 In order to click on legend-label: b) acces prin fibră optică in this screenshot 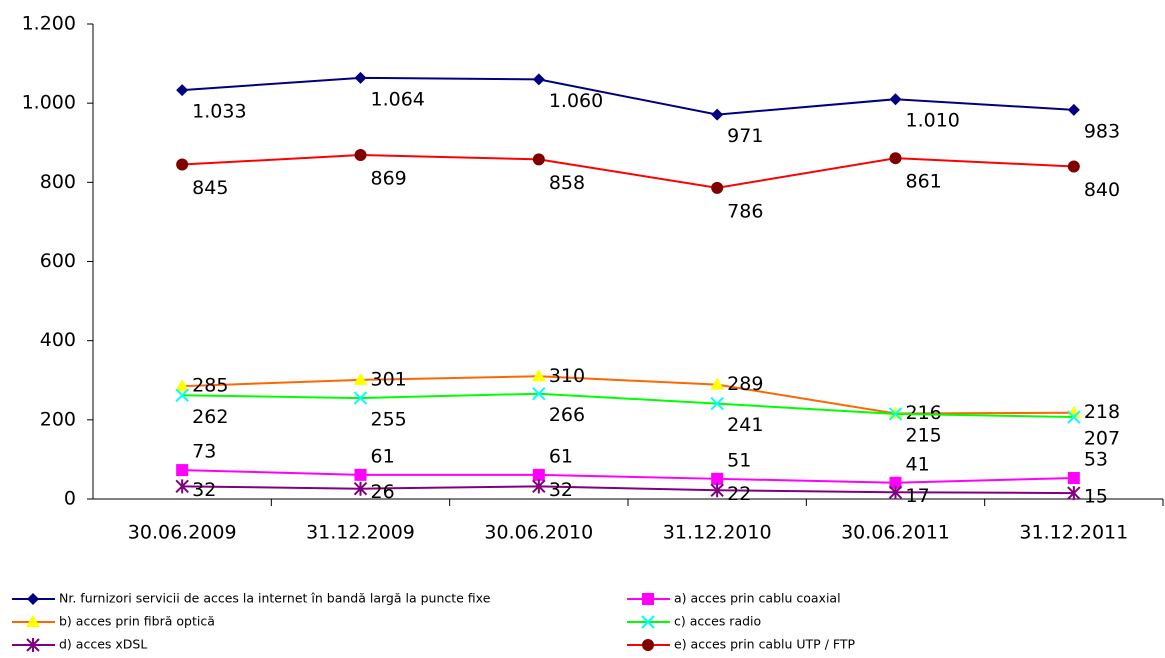, I will do `click(137, 621)`.